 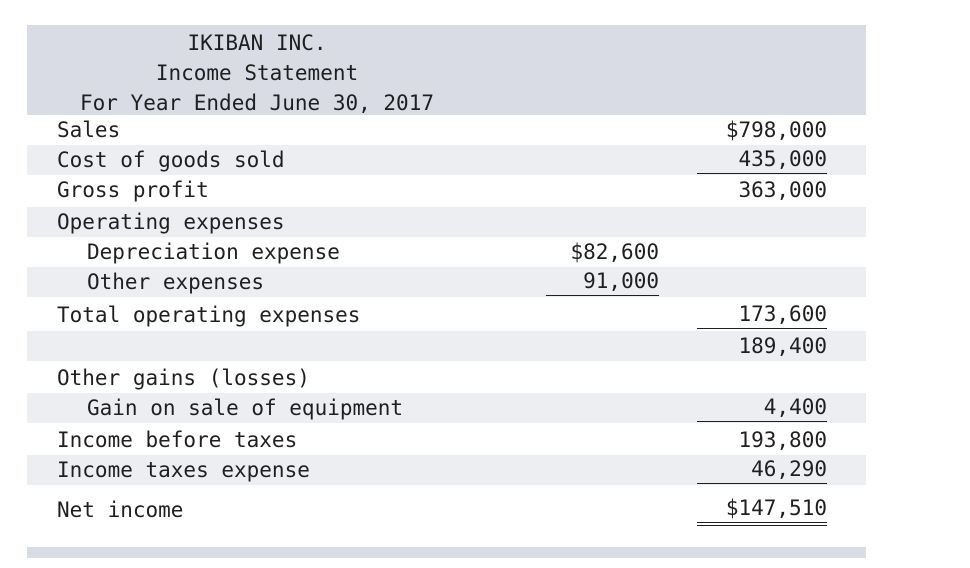 I want to click on row-amount: 173,600, so click(x=762, y=314).